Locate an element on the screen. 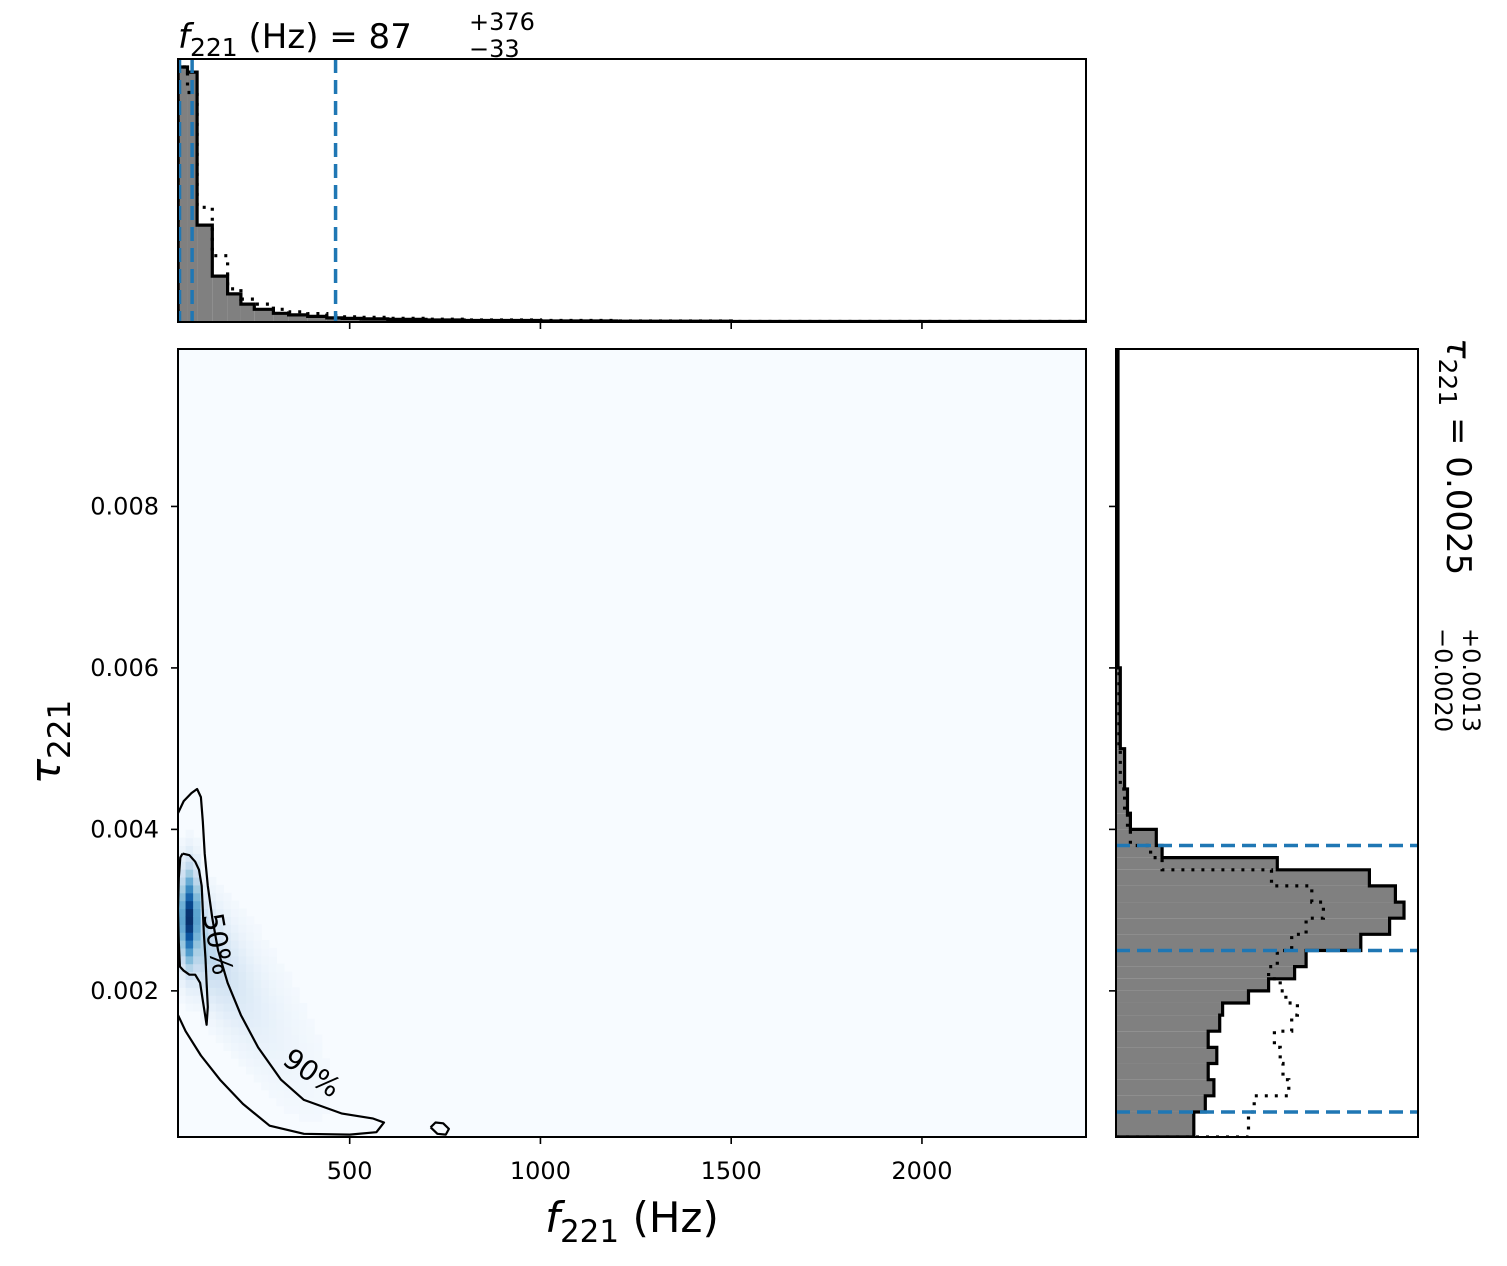  right-marginal-frame is located at coordinates (1267, 743).